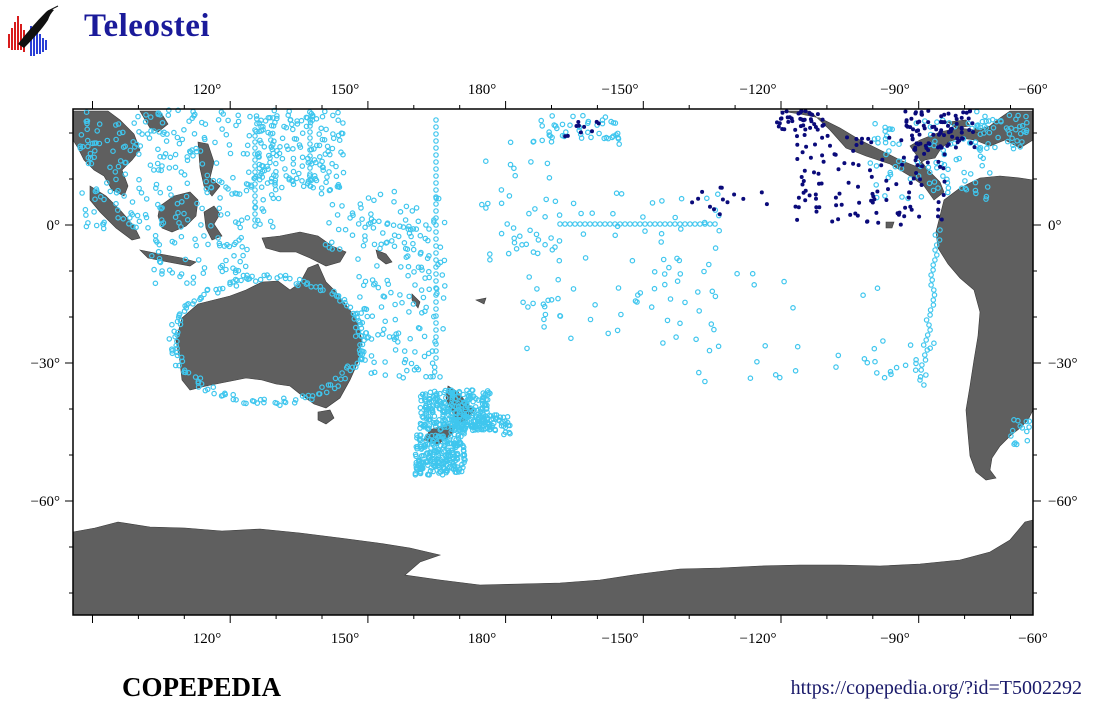 Image resolution: width=1100 pixels, height=724 pixels. What do you see at coordinates (33, 30) in the screenshot?
I see `copepedia-fish-histogram-logo` at bounding box center [33, 30].